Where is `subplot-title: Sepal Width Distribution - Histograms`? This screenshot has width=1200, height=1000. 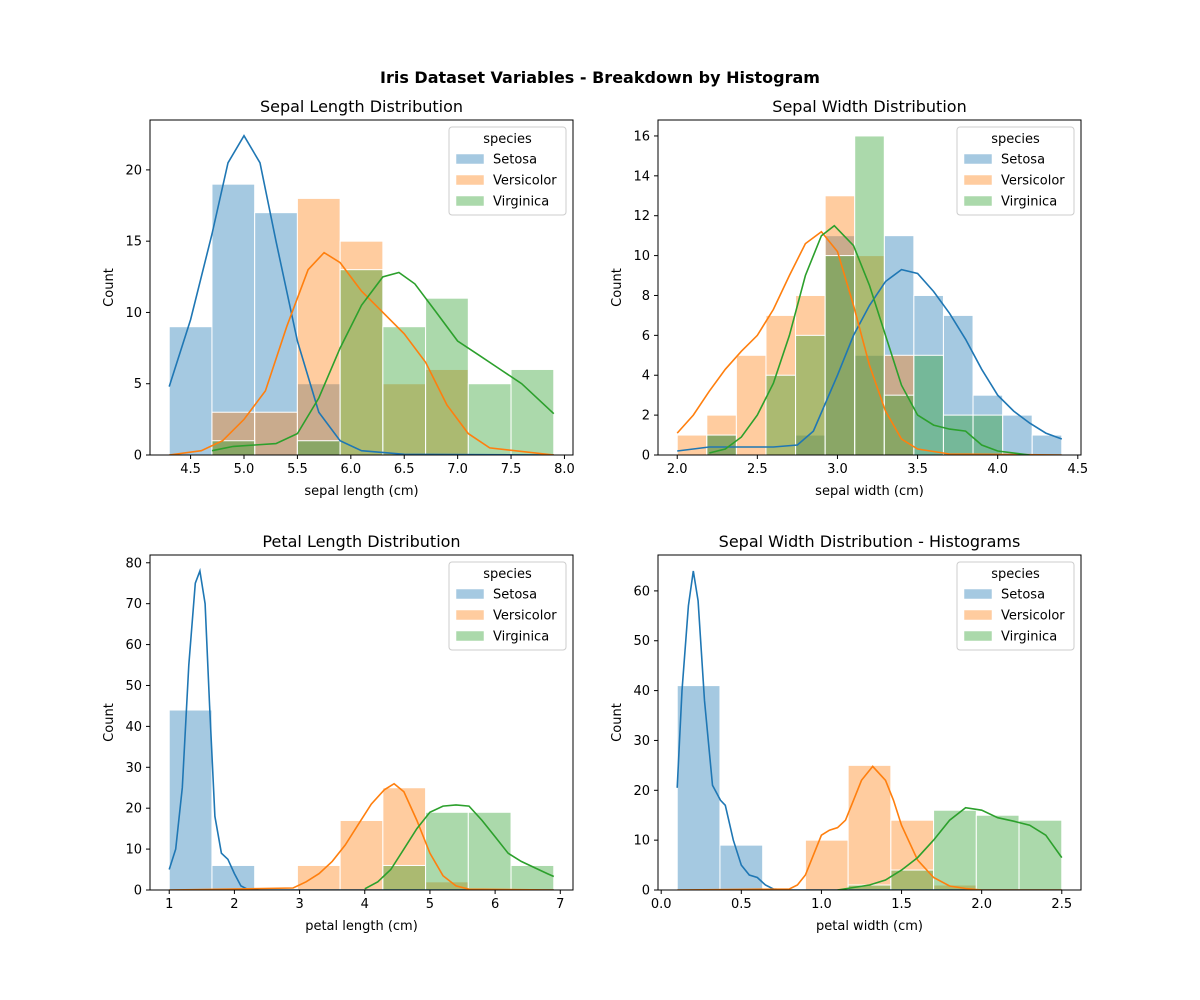
subplot-title: Sepal Width Distribution - Histograms is located at coordinates (870, 541).